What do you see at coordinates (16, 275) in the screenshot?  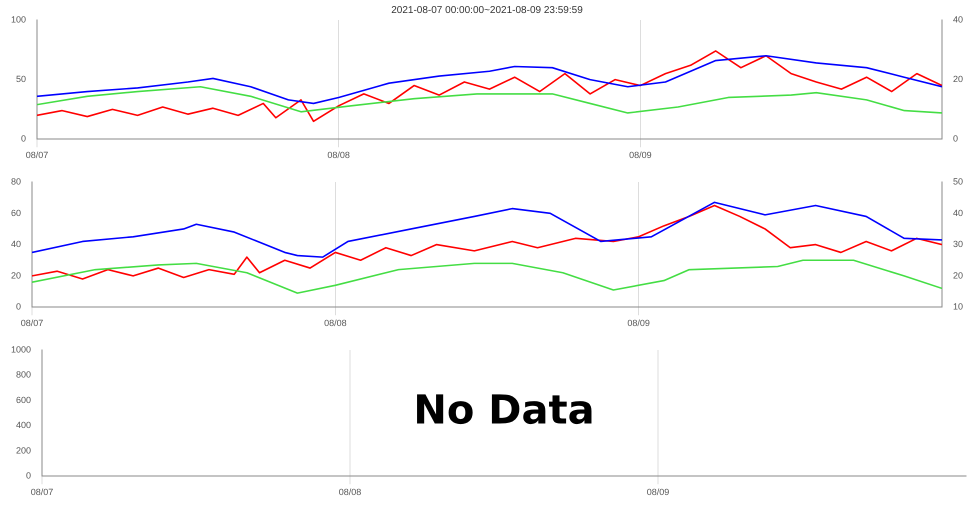 I see `y-tick-label: 20` at bounding box center [16, 275].